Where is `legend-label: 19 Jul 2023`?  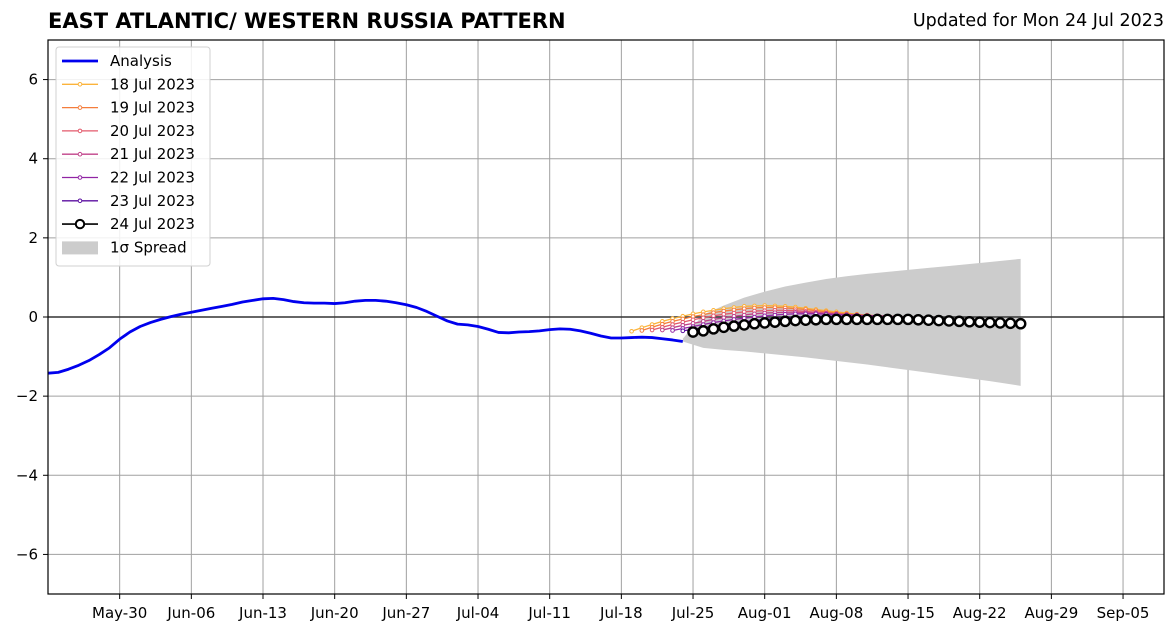
legend-label: 19 Jul 2023 is located at coordinates (152, 108).